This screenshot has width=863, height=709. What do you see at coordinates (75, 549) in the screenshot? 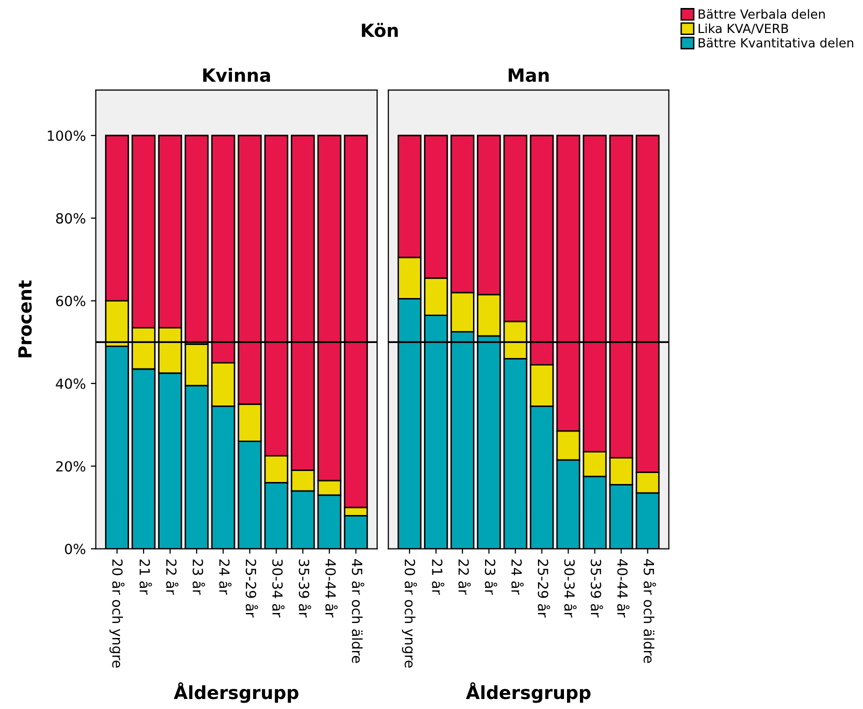
I see `y-tick-label: 0%` at bounding box center [75, 549].